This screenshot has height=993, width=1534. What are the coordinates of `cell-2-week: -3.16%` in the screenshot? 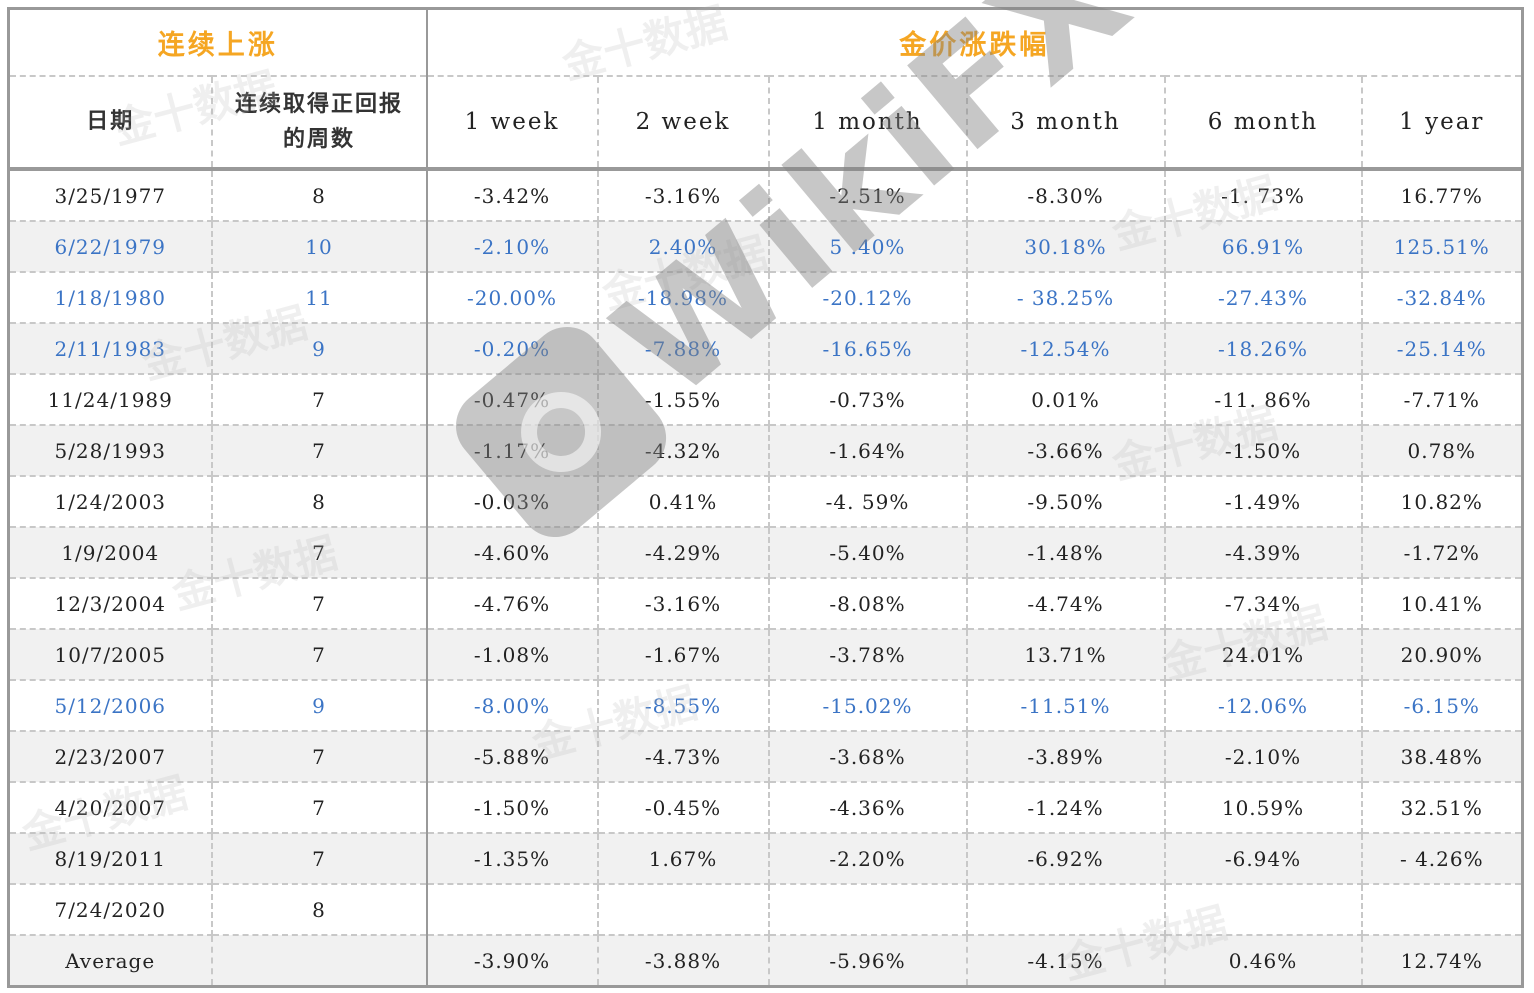 It's located at (683, 603).